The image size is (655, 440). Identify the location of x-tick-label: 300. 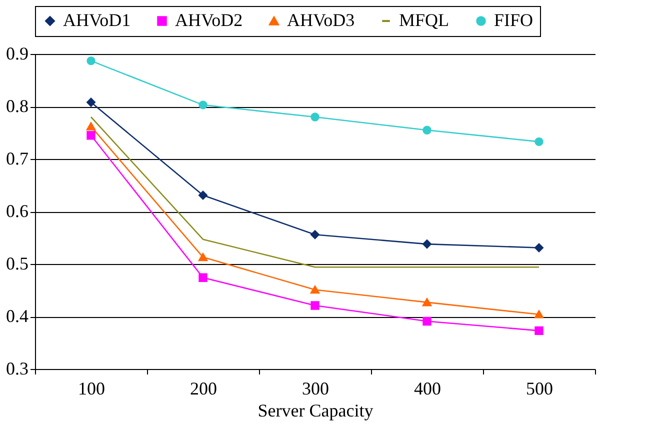
(315, 388).